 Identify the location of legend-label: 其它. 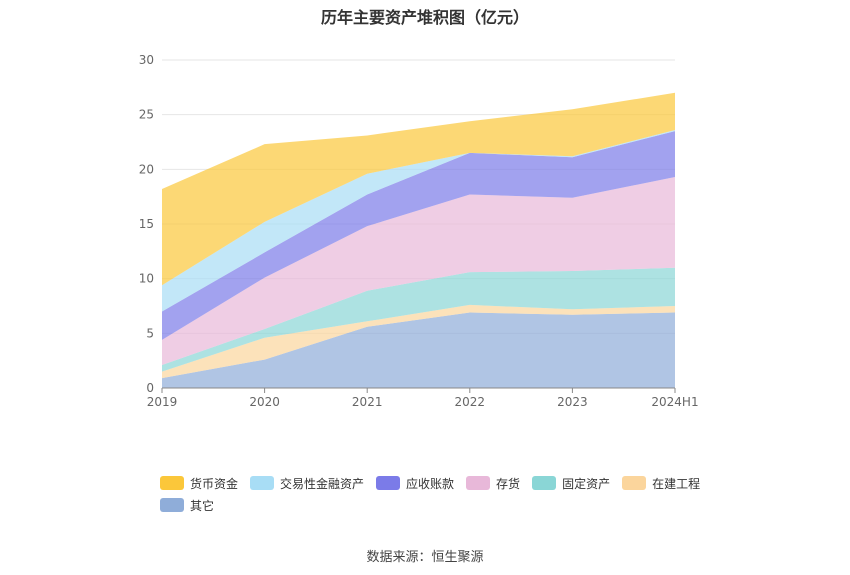
(202, 505).